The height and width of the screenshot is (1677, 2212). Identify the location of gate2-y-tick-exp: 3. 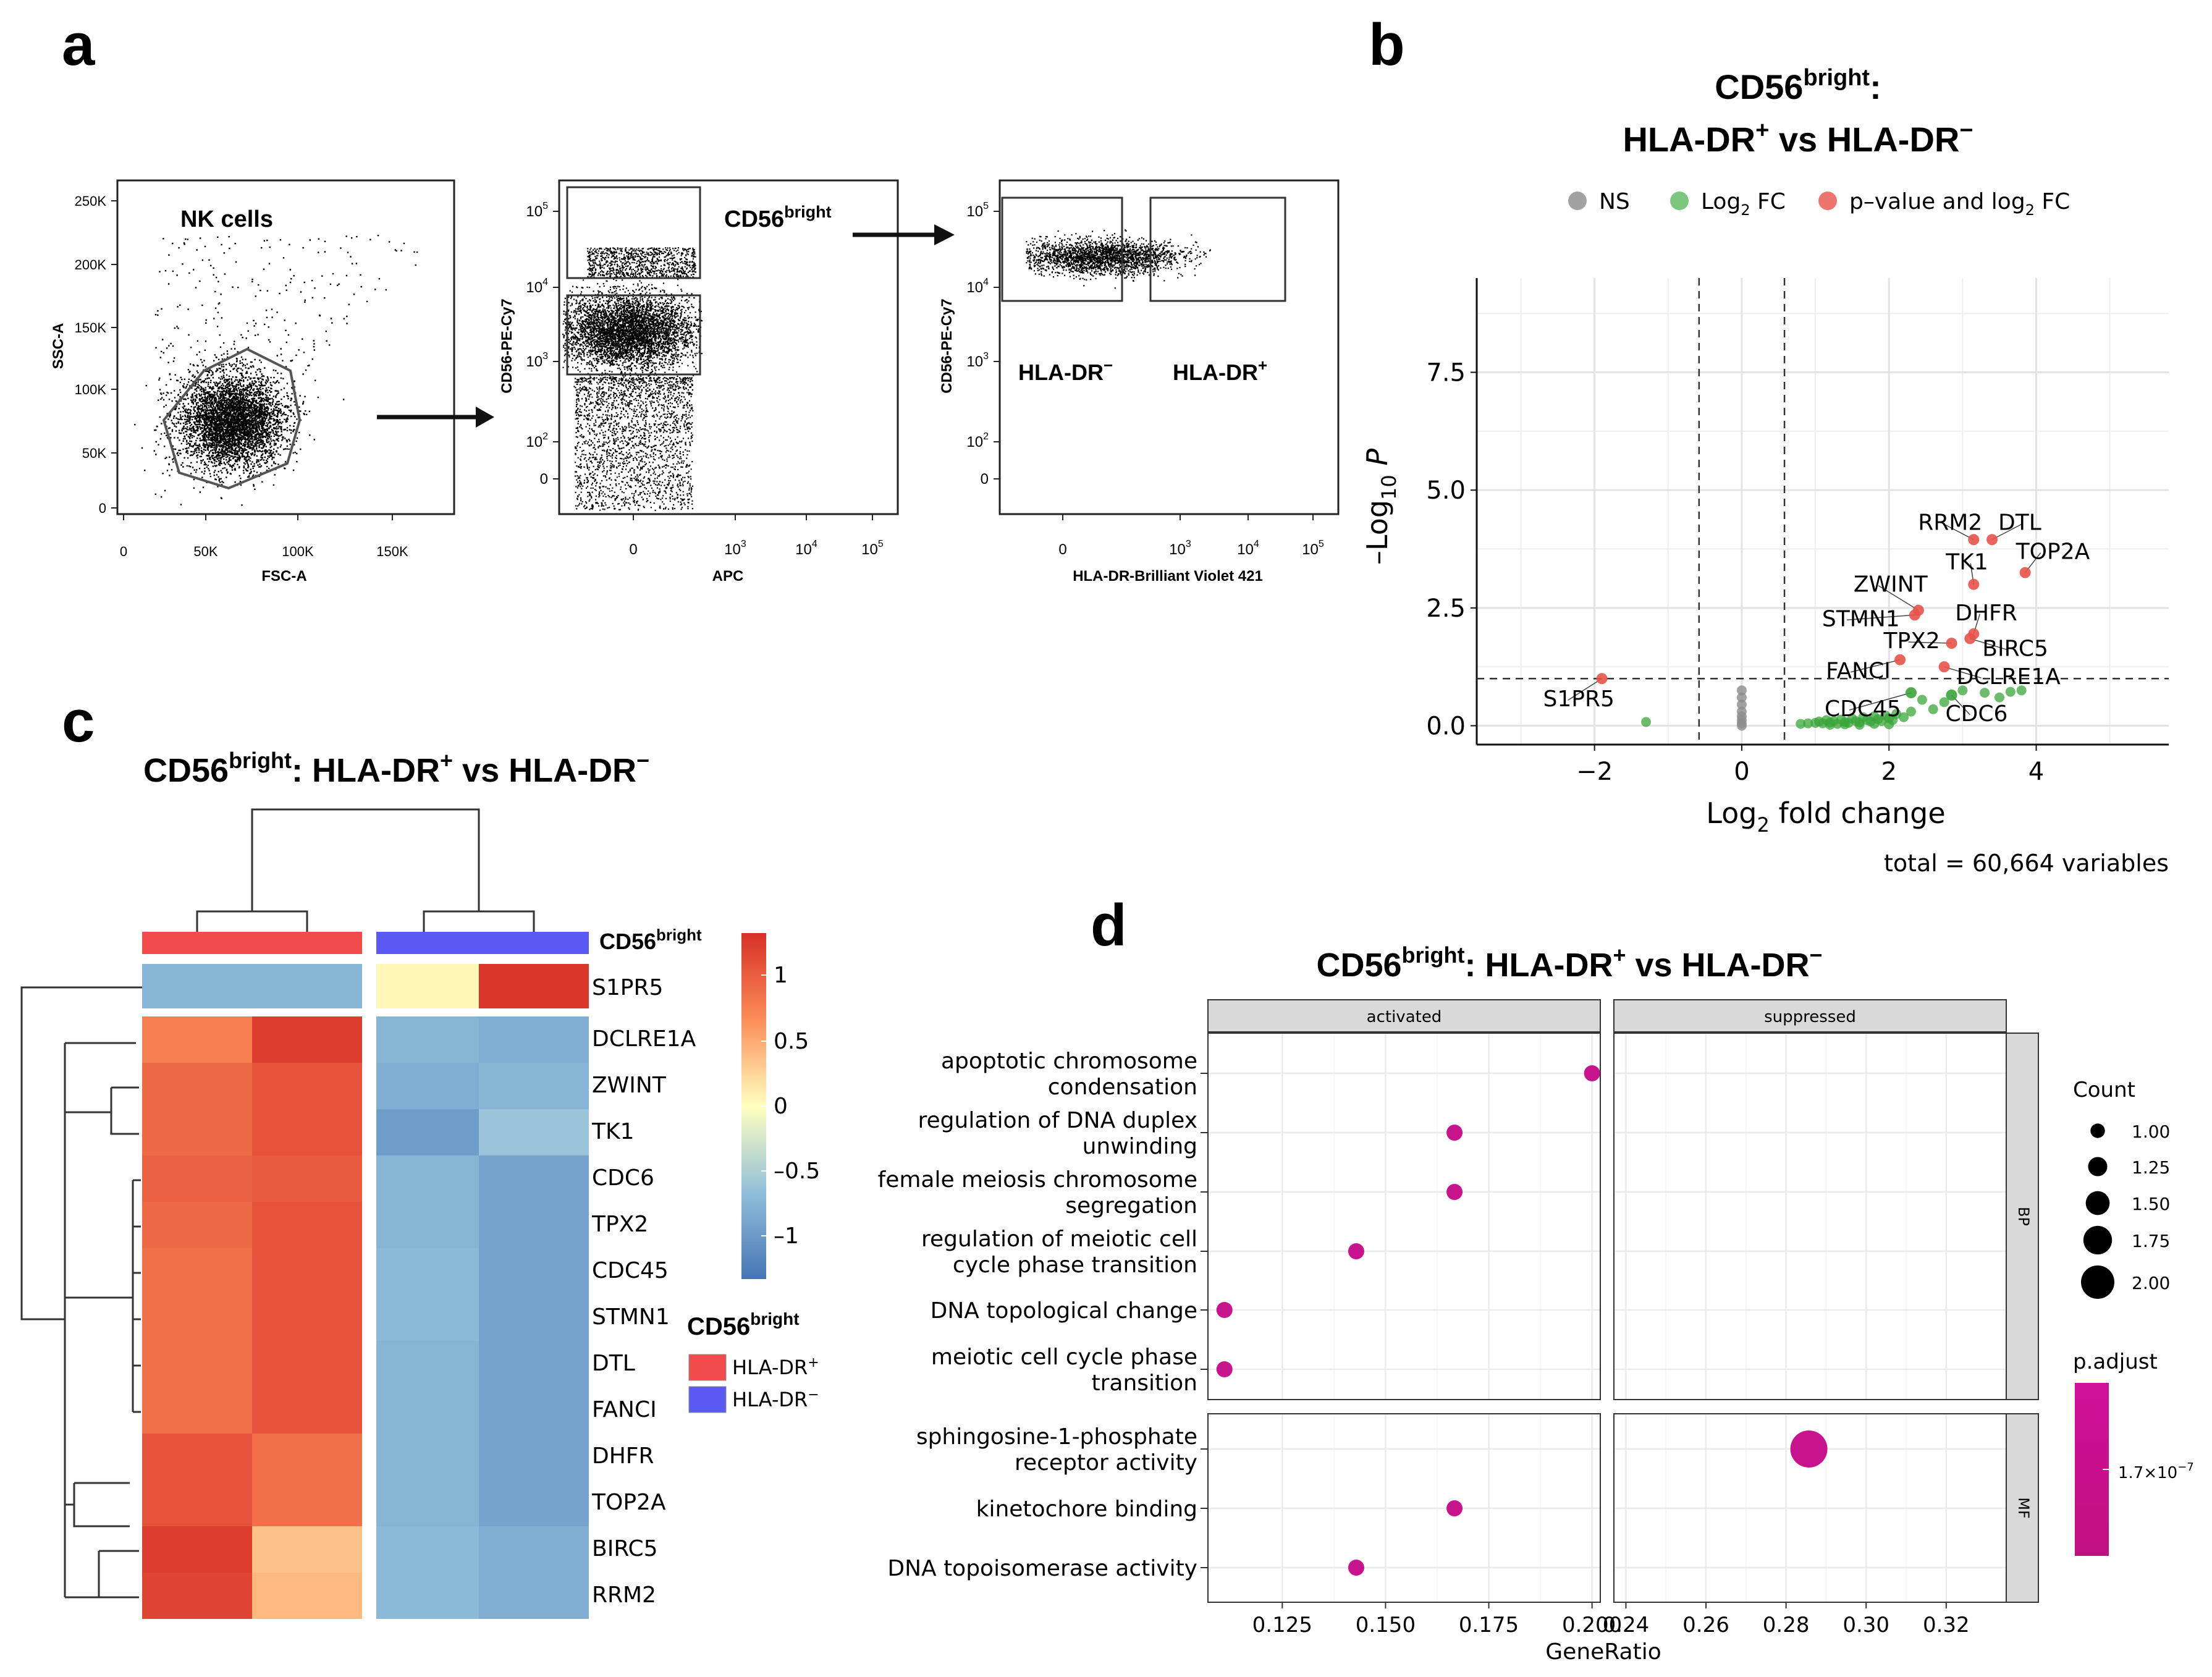
(545, 356).